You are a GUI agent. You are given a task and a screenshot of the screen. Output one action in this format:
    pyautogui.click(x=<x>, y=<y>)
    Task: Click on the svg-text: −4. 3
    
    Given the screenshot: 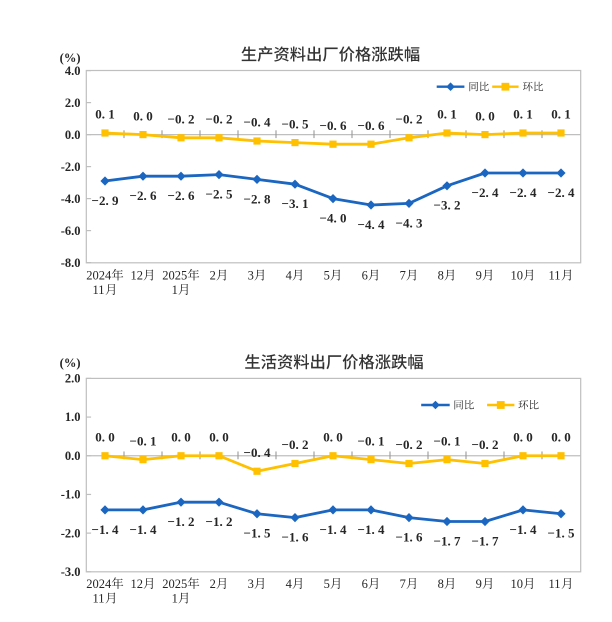 What is the action you would take?
    pyautogui.click(x=409, y=222)
    